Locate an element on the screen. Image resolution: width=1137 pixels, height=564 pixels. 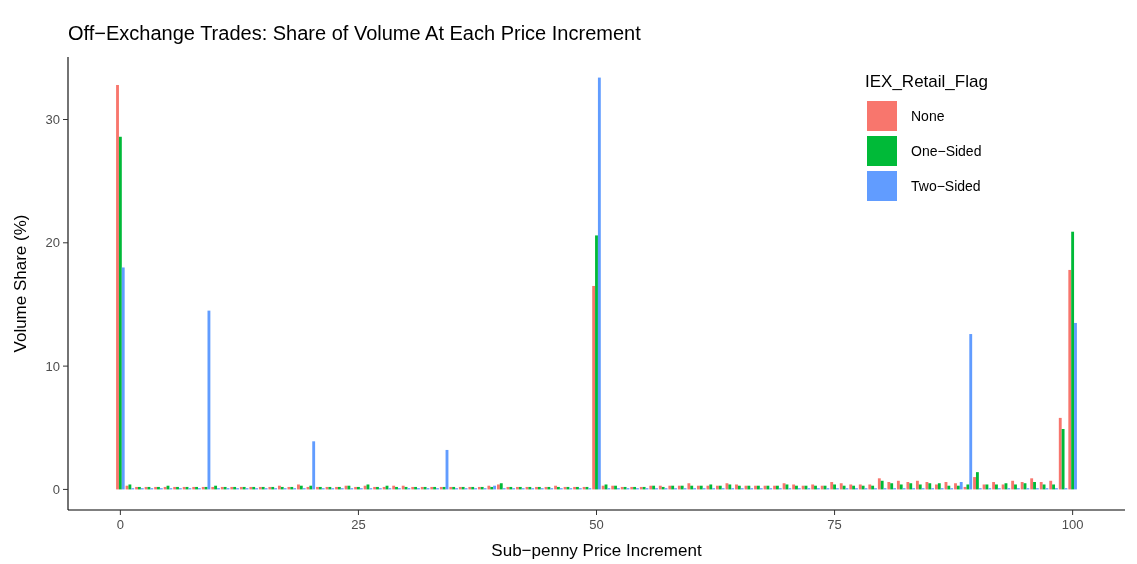
y-tick-label: 20 is located at coordinates (52, 243).